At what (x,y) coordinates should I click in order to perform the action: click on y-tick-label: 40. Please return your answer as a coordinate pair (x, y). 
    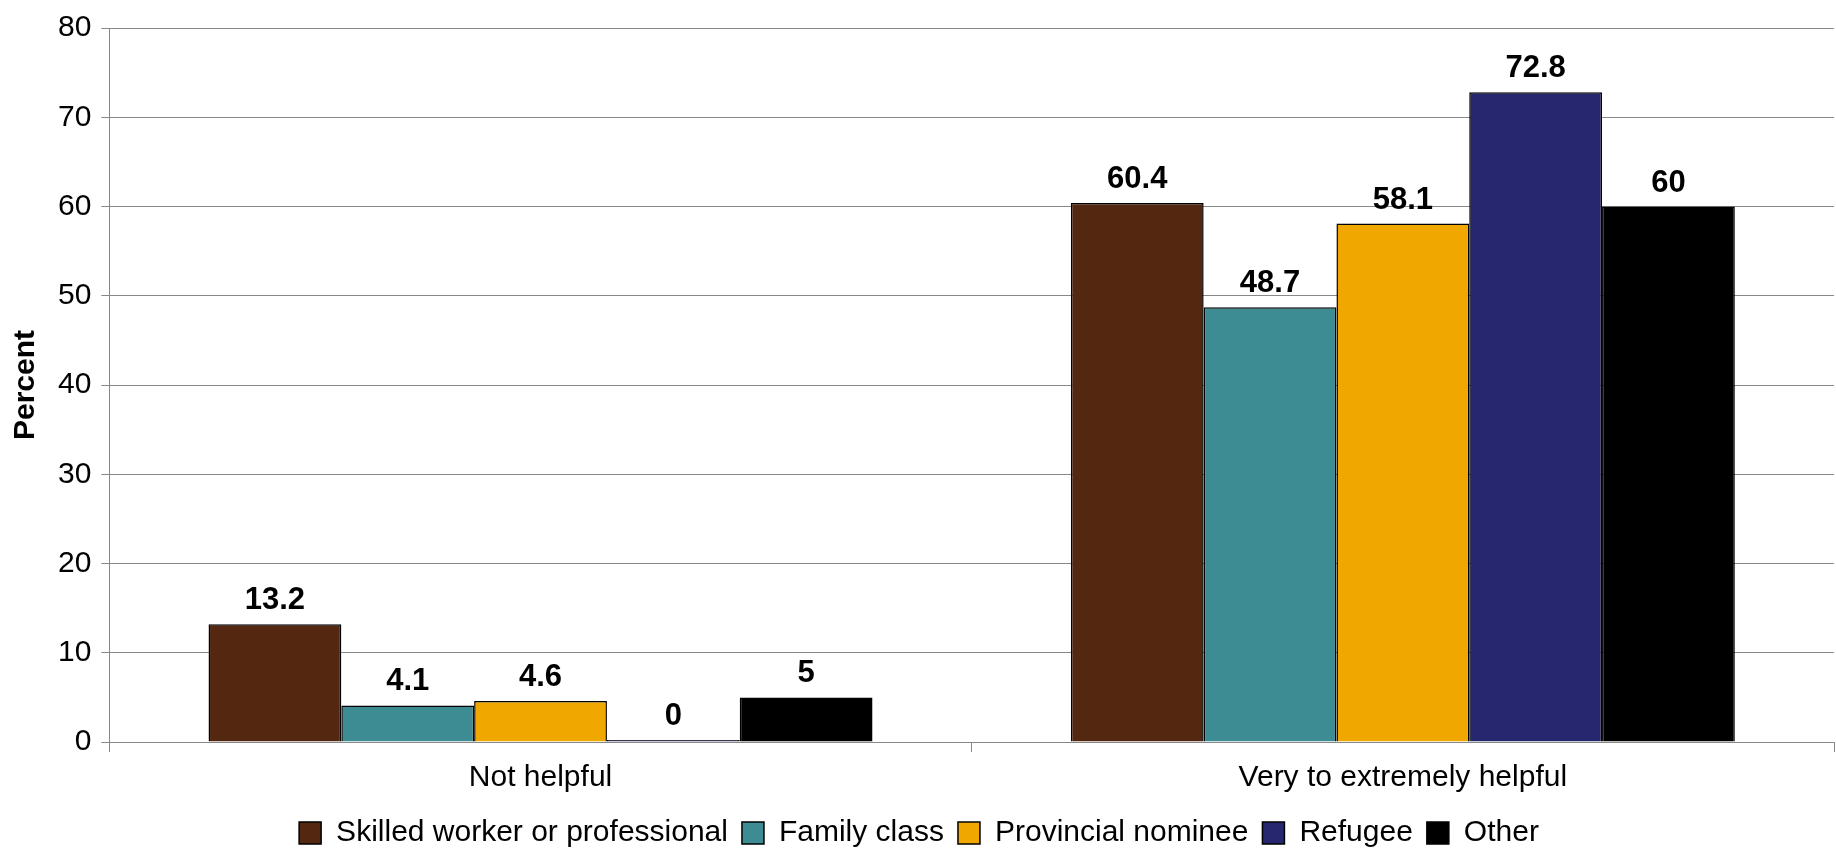
    Looking at the image, I should click on (74, 383).